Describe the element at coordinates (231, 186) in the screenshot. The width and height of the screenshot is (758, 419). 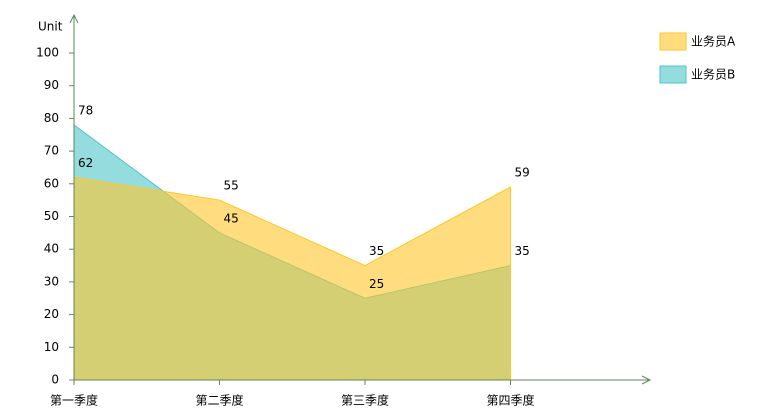
I see `data-label: 55` at that location.